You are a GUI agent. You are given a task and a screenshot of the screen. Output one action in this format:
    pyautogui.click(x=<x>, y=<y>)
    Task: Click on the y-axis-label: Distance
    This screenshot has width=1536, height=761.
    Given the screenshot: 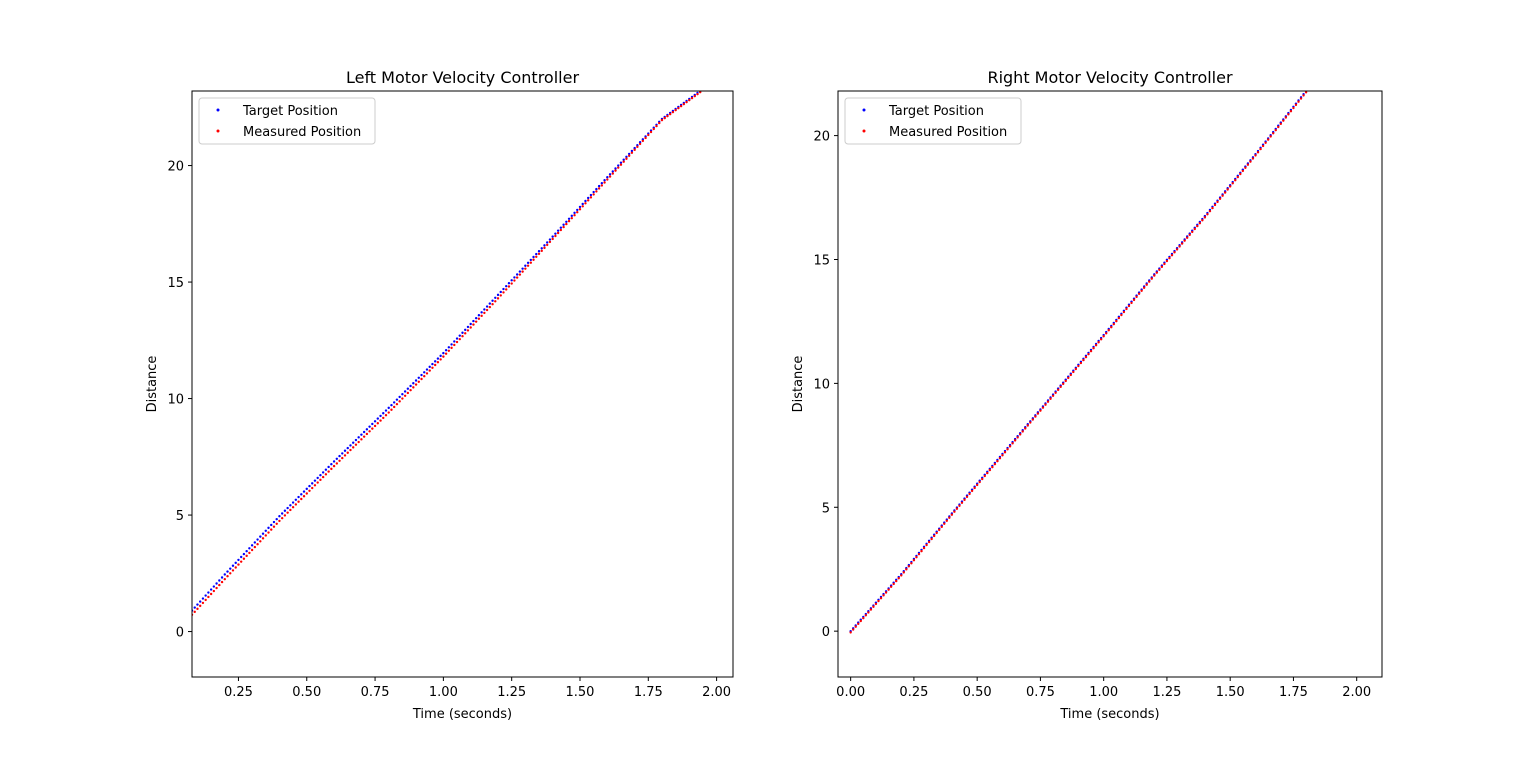 What is the action you would take?
    pyautogui.click(x=798, y=384)
    